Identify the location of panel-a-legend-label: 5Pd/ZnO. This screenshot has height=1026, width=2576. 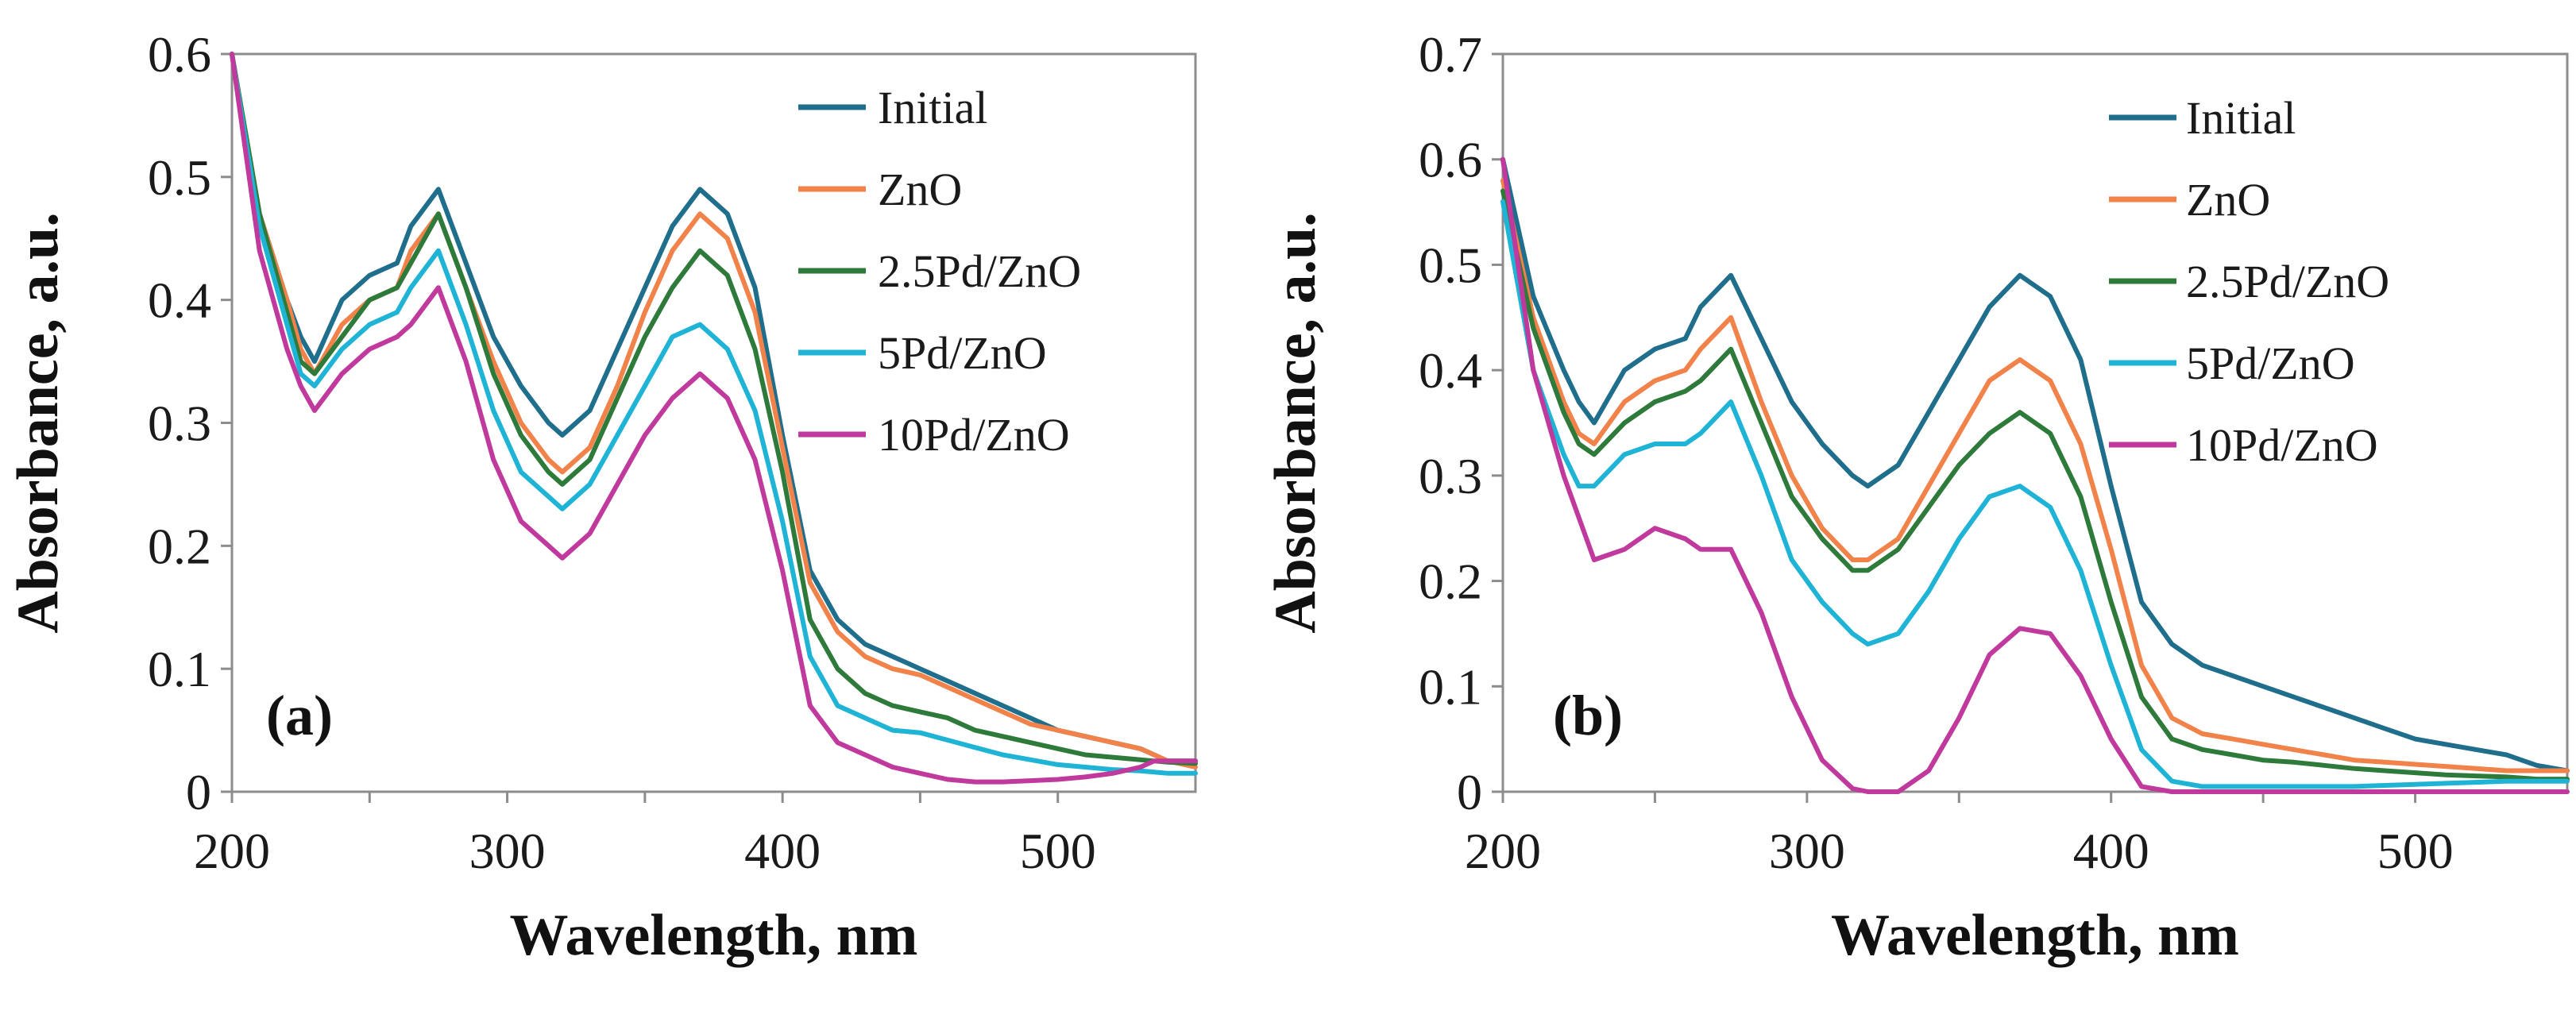
(962, 353).